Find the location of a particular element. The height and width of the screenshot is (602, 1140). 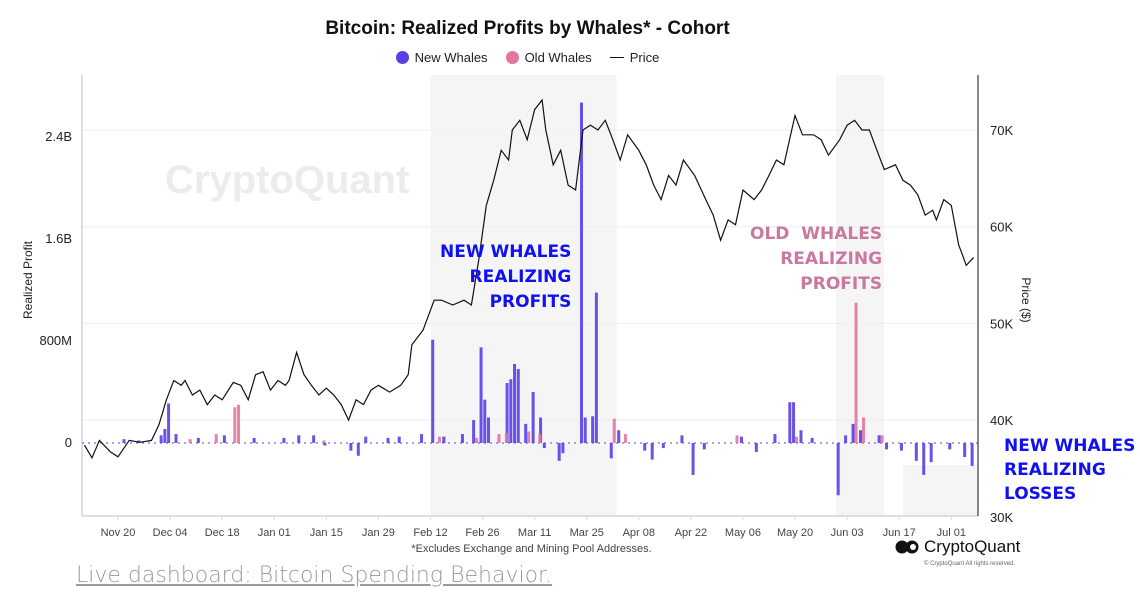

y-tick-label: 2.4B is located at coordinates (58, 136).